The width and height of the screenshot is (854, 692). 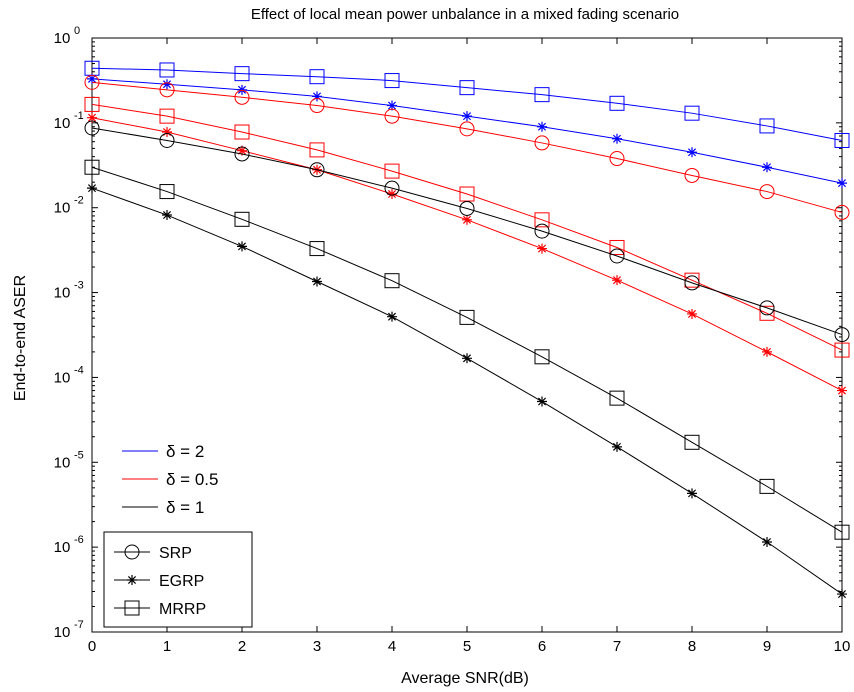 What do you see at coordinates (692, 646) in the screenshot?
I see `x-tick-label: 8` at bounding box center [692, 646].